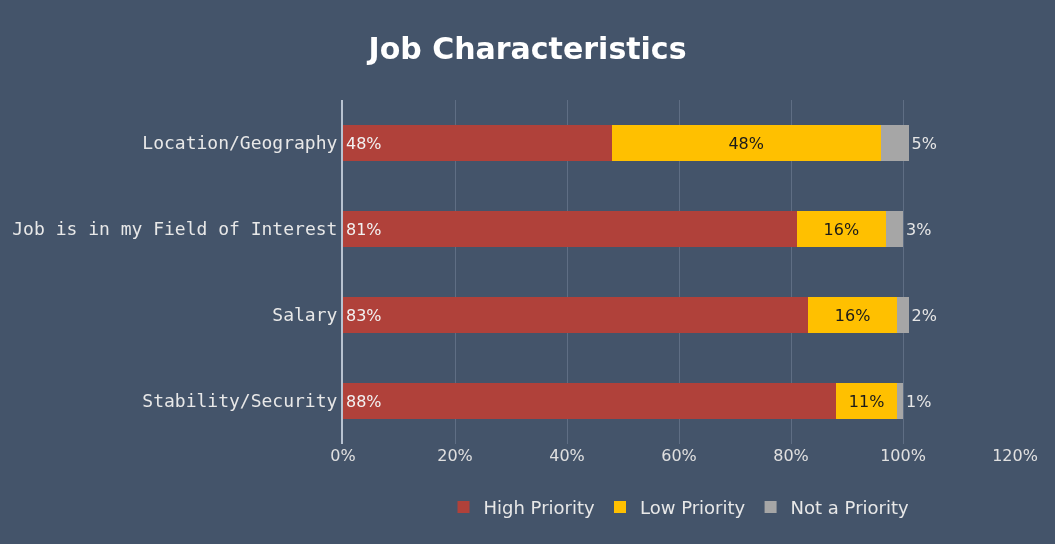 The width and height of the screenshot is (1055, 544). Describe the element at coordinates (919, 401) in the screenshot. I see `data-label: 1%` at that location.